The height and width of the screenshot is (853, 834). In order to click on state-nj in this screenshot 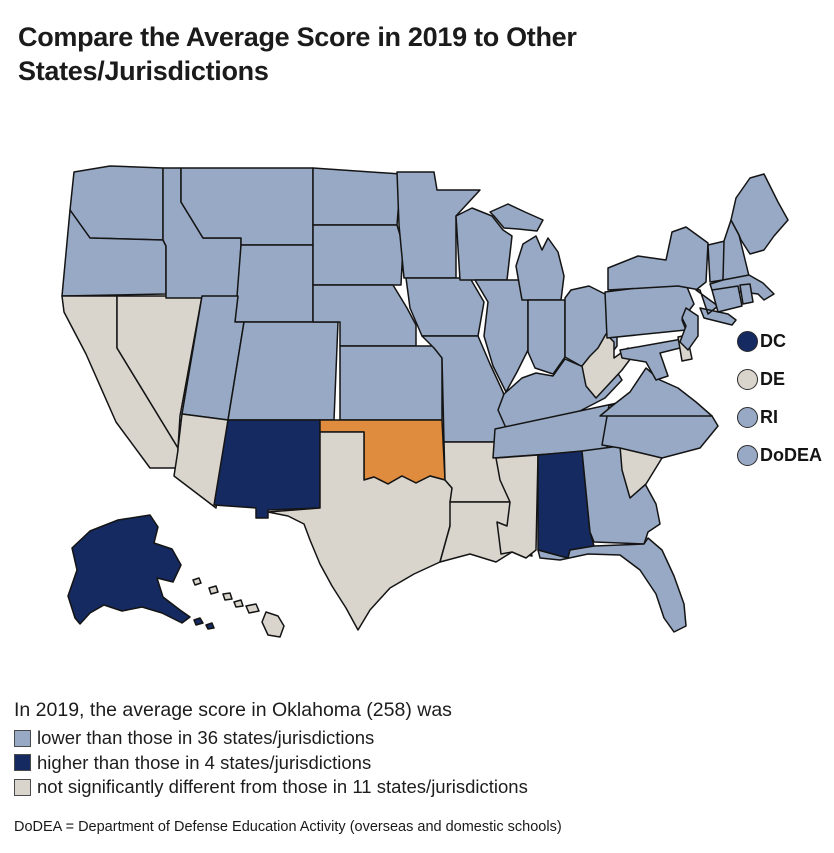, I will do `click(689, 329)`.